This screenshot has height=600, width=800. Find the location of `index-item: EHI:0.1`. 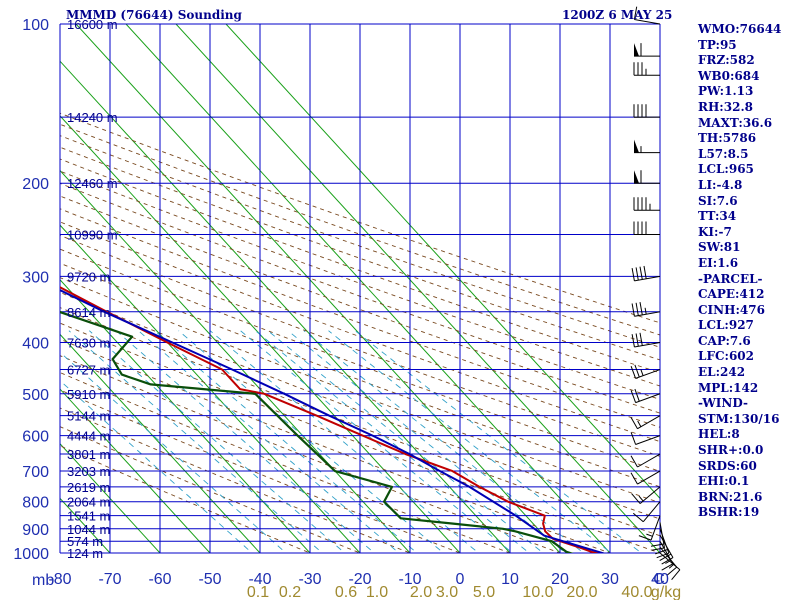

index-item: EHI:0.1 is located at coordinates (724, 481).